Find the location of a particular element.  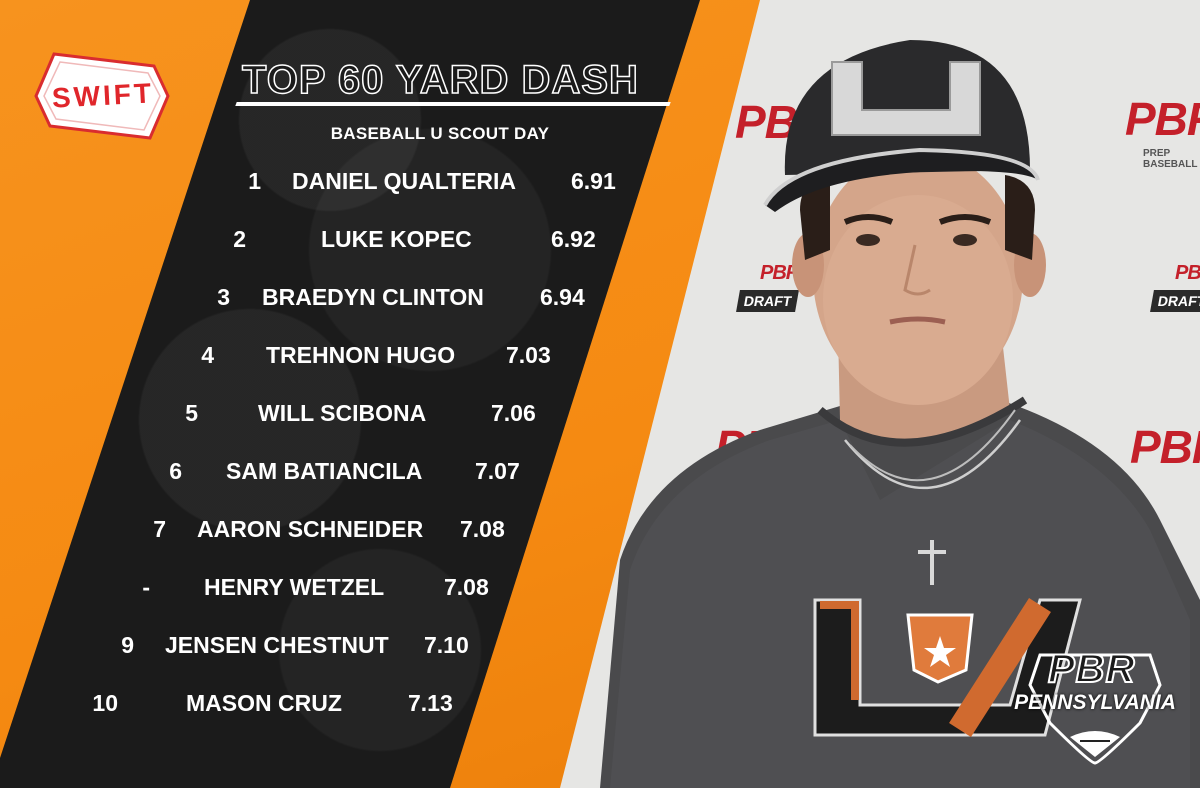

player-name: DANIEL QUALTERIA is located at coordinates (404, 181).